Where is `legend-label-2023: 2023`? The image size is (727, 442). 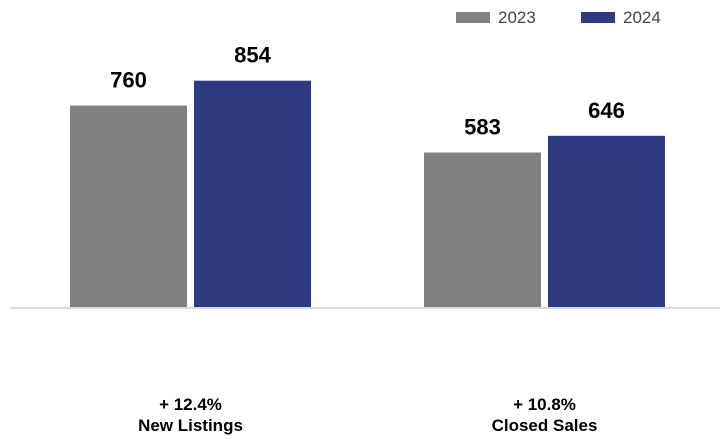 legend-label-2023: 2023 is located at coordinates (517, 17).